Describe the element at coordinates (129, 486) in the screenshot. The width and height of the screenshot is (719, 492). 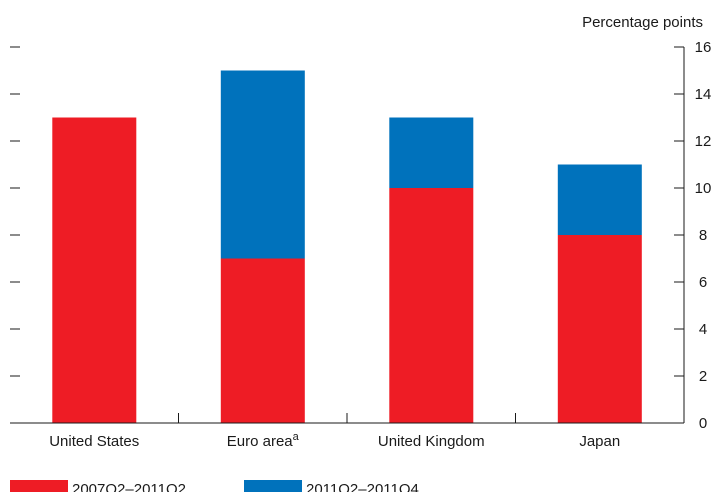
I see `legend-label-series-1: 2007Q2–2011Q2` at that location.